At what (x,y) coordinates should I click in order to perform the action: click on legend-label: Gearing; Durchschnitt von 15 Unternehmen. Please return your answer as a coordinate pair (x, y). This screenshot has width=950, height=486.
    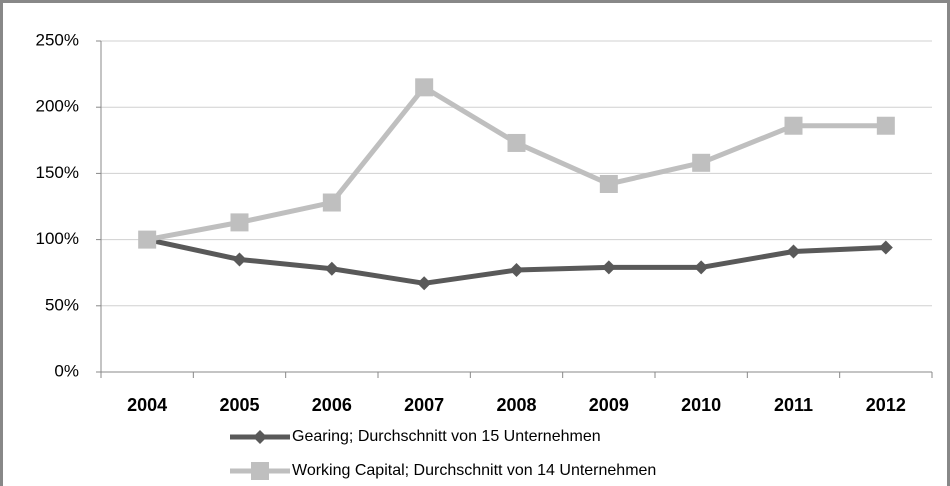
    Looking at the image, I should click on (446, 436).